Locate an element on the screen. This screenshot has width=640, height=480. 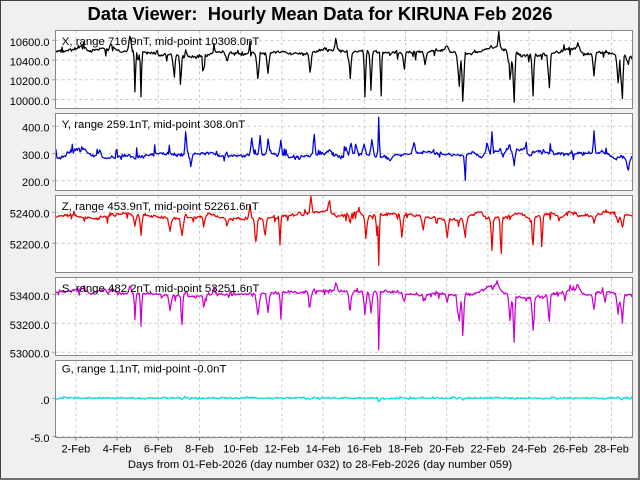
svg-text: 53000.0 is located at coordinates (30, 355).